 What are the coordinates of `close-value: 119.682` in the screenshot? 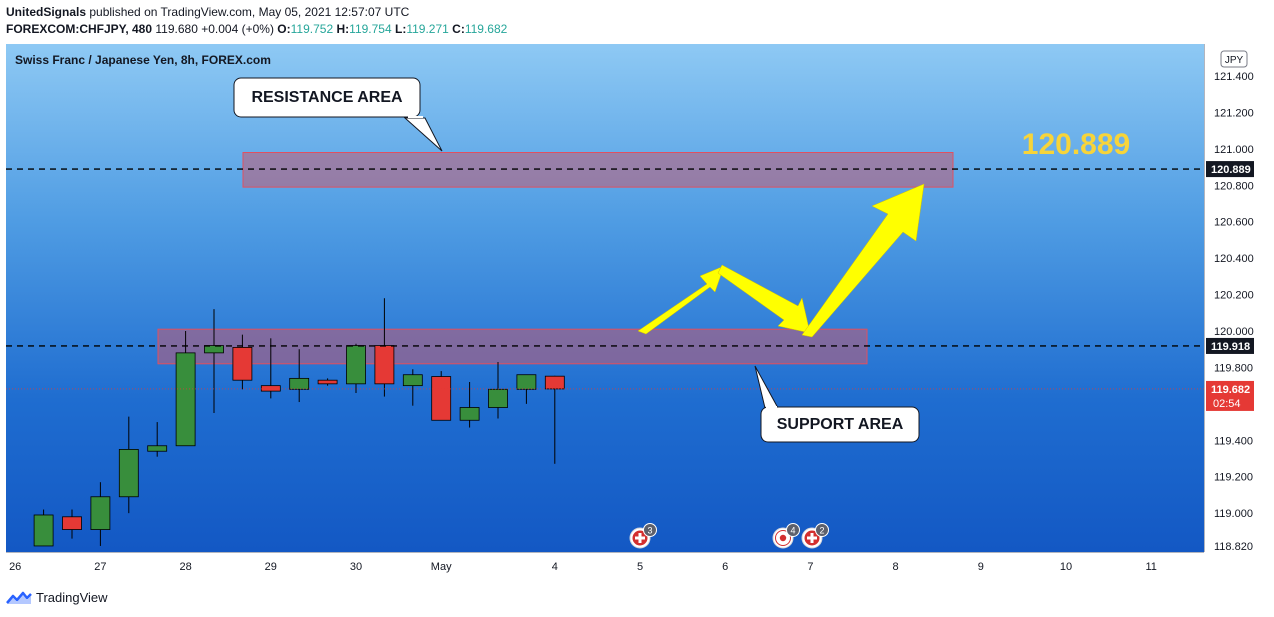 It's located at (486, 29).